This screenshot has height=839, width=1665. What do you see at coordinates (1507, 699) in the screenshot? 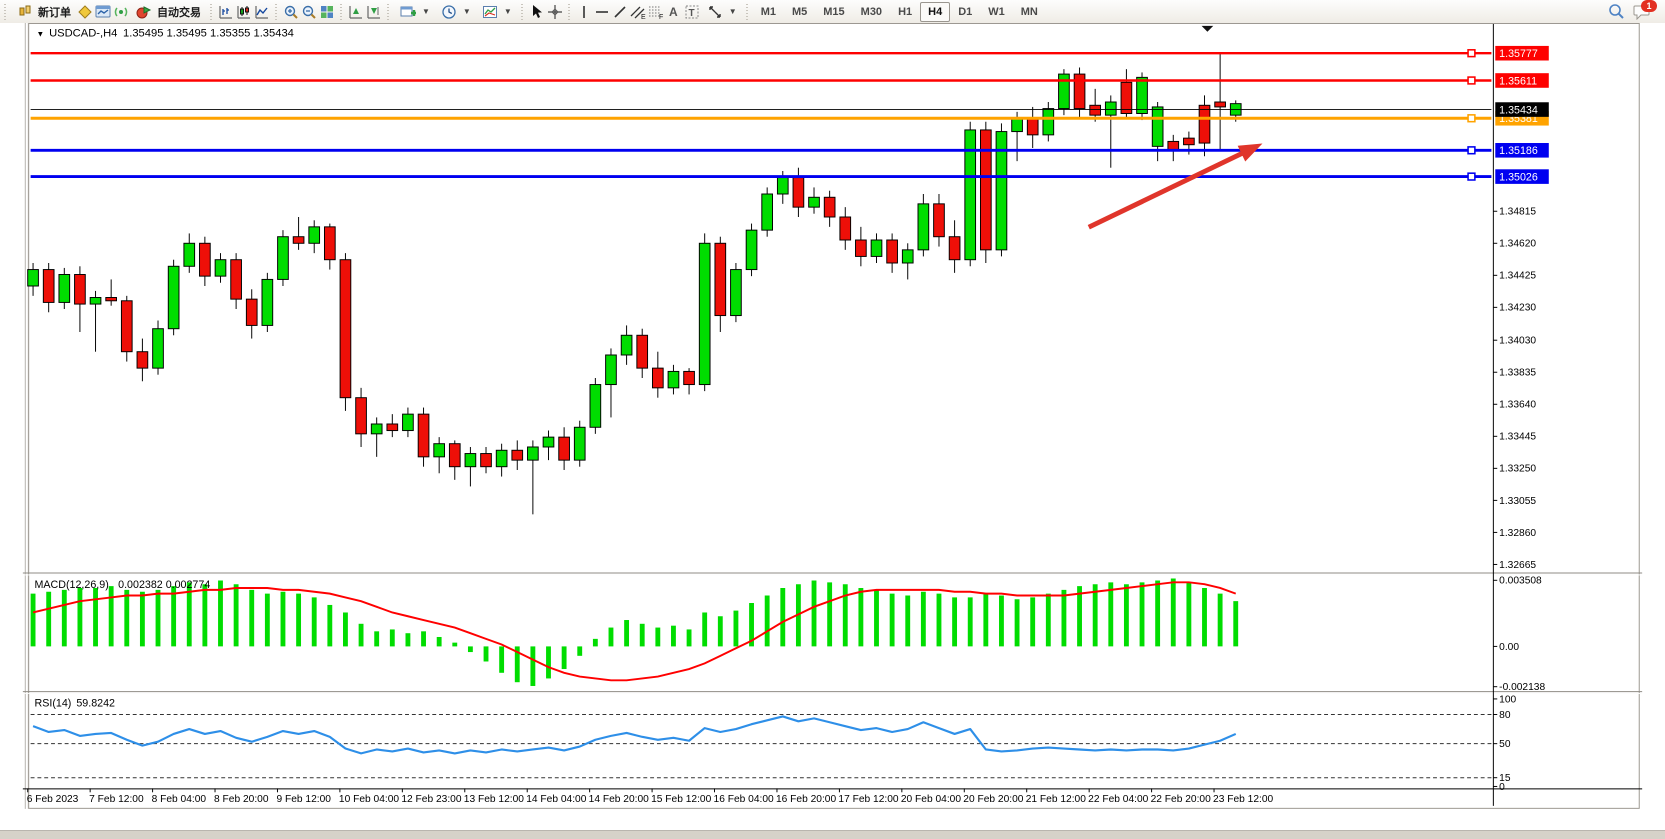
I see `rsi-axis-tick: 100` at bounding box center [1507, 699].